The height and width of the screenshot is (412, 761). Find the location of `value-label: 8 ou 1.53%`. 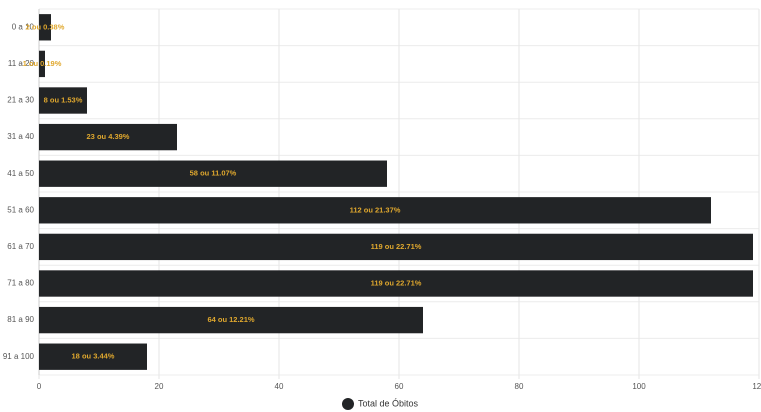

value-label: 8 ou 1.53% is located at coordinates (63, 99).